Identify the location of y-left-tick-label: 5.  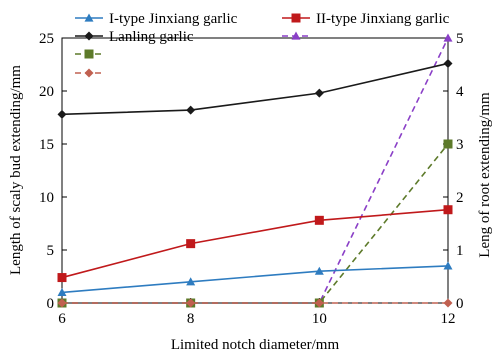
(51, 251).